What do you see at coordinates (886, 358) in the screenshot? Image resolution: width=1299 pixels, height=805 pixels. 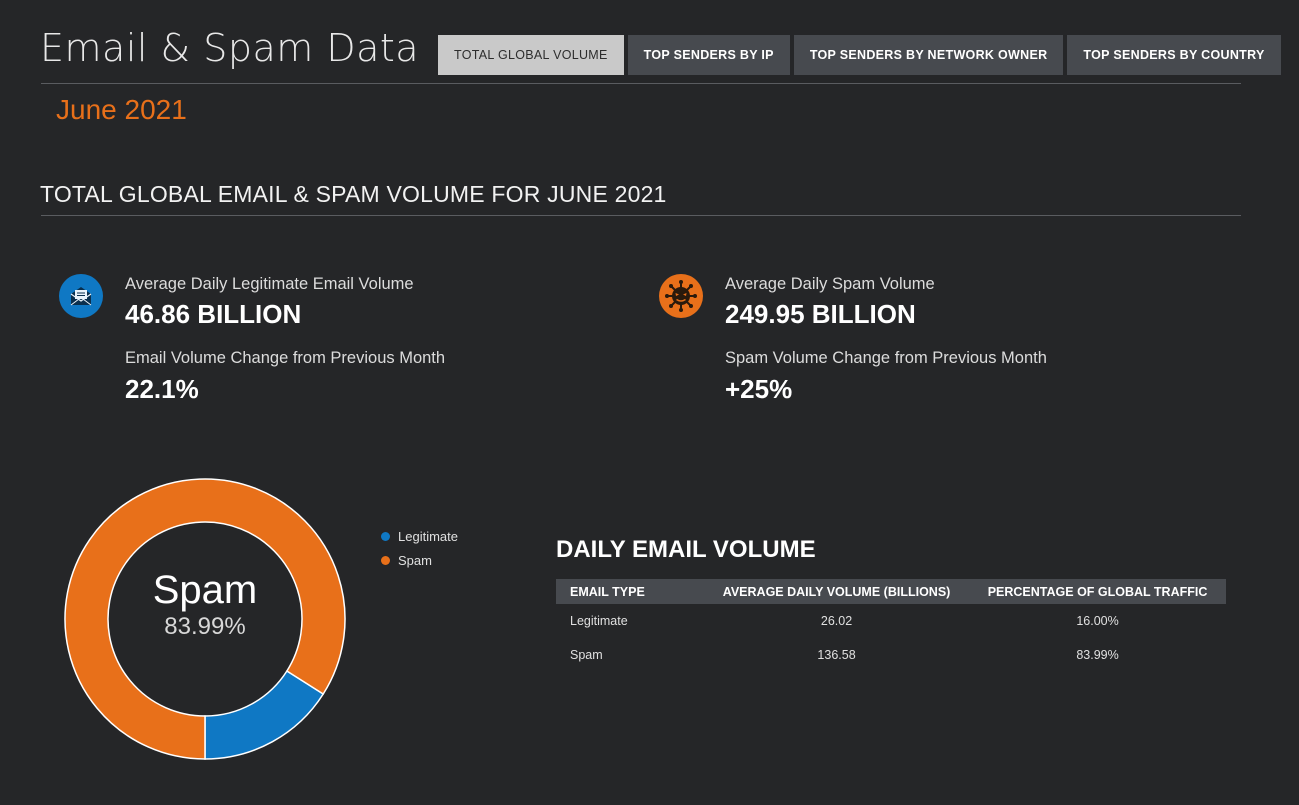 I see `spam-change-label: Spam Volume Change from Previous Month` at bounding box center [886, 358].